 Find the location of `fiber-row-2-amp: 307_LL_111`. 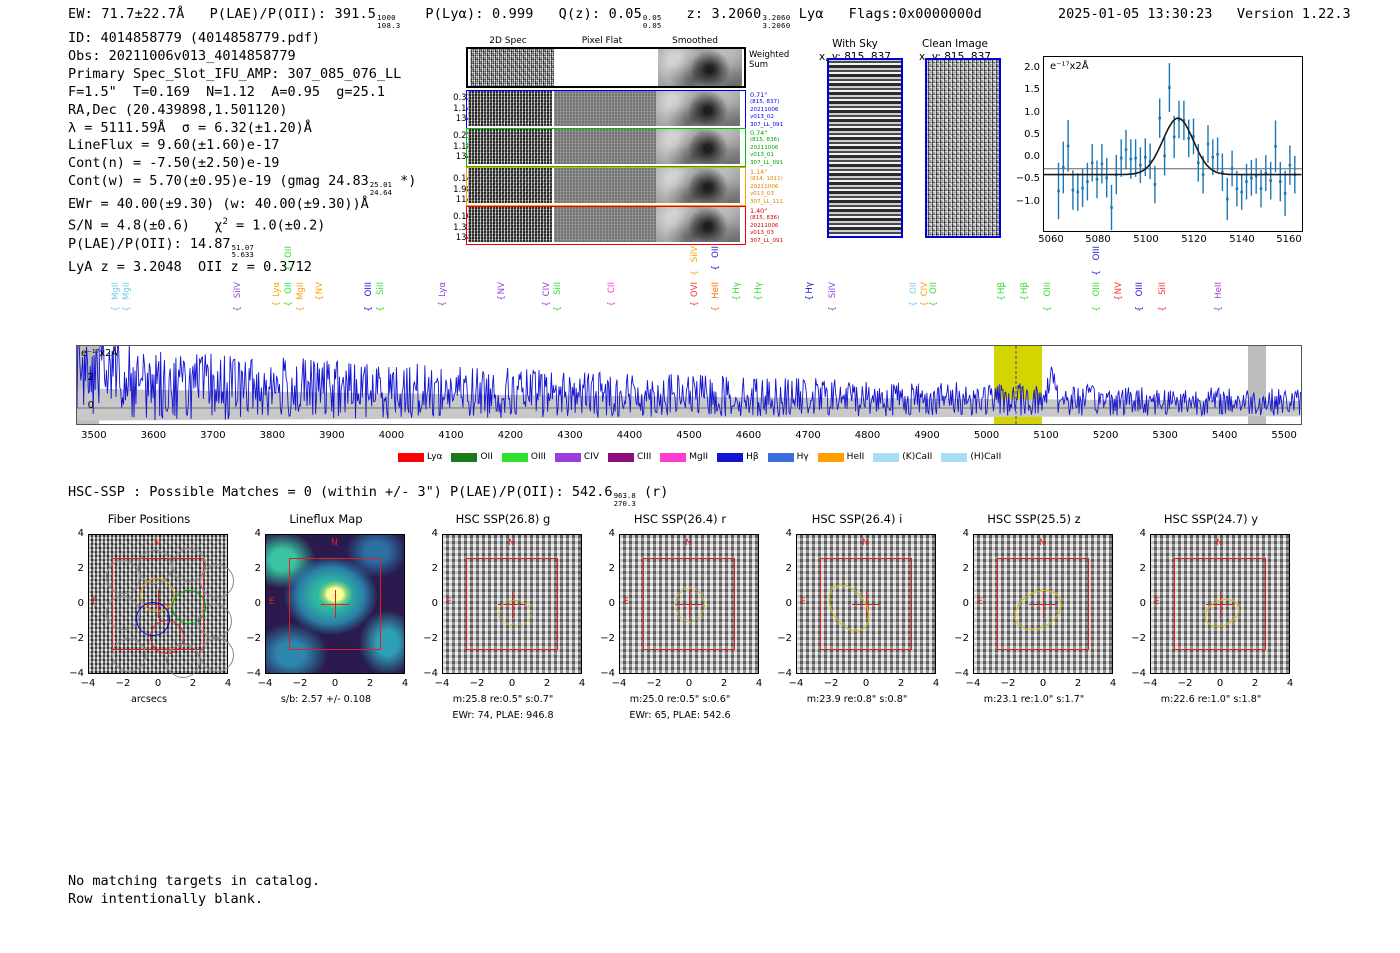

fiber-row-2-amp: 307_LL_111 is located at coordinates (767, 201).